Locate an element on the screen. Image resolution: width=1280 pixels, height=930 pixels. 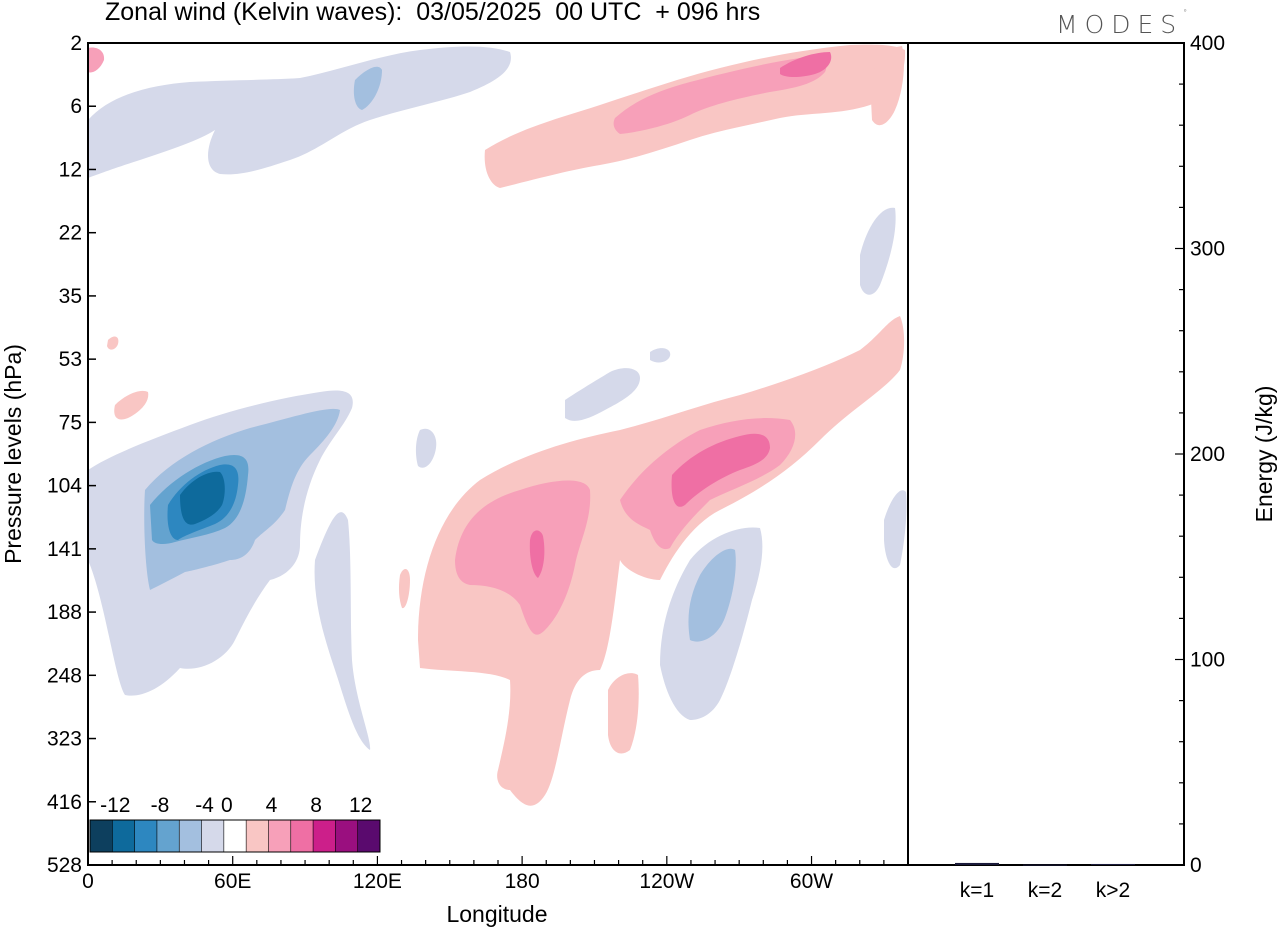
colorbar: -12 -8 -4 0 4 8 12 is located at coordinates (235, 823).